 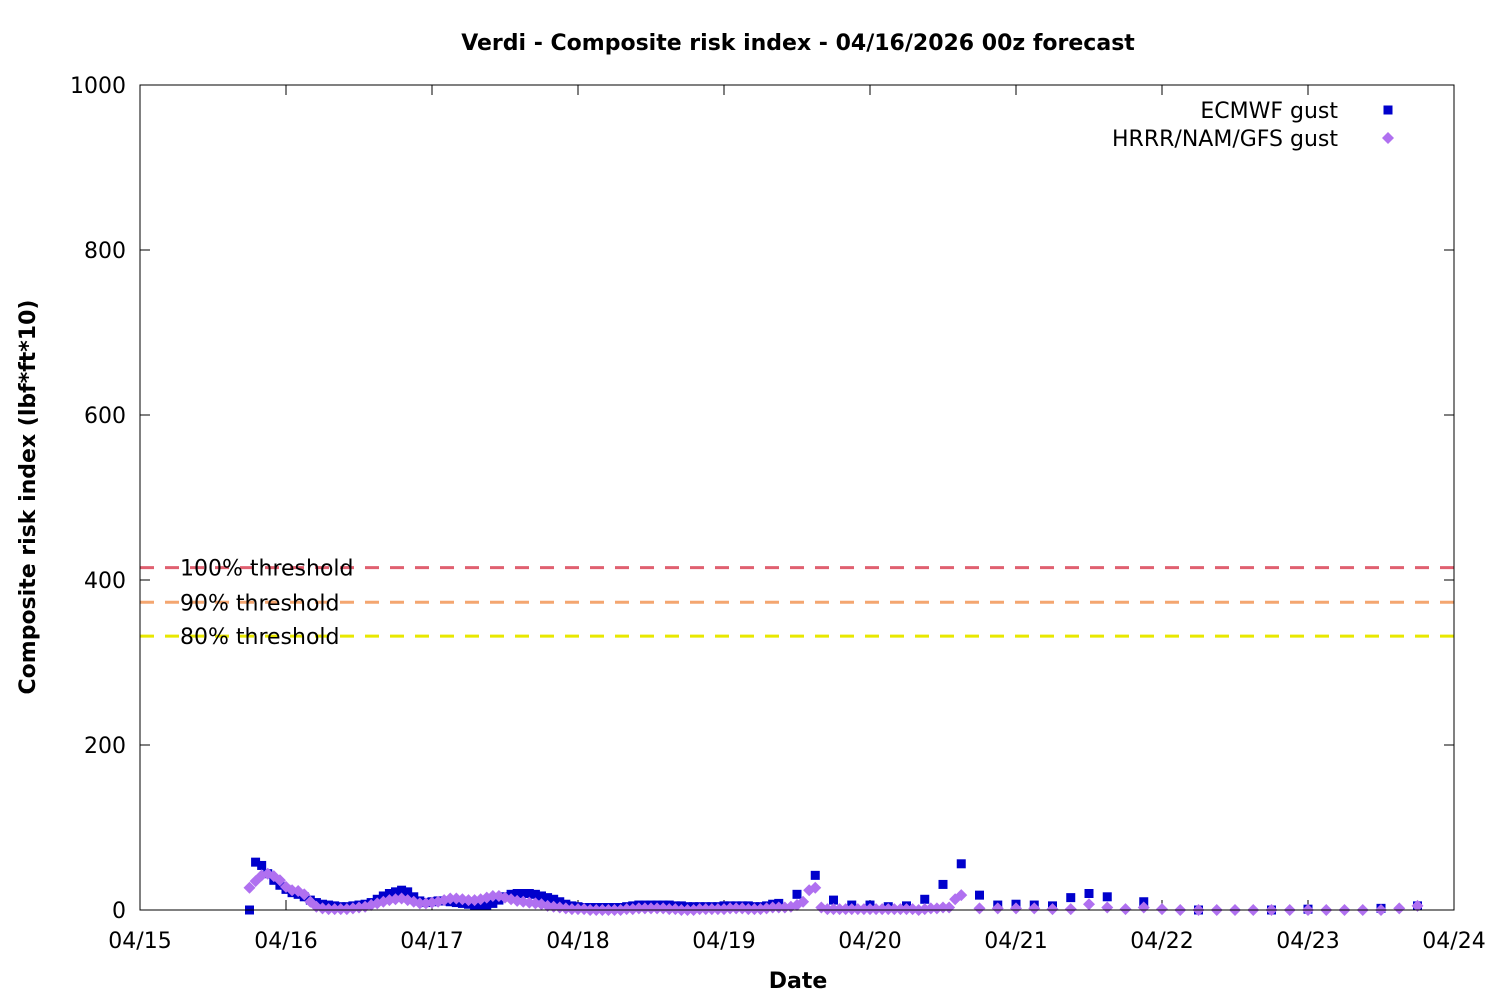 I want to click on y-tick-label: 400, so click(x=105, y=581).